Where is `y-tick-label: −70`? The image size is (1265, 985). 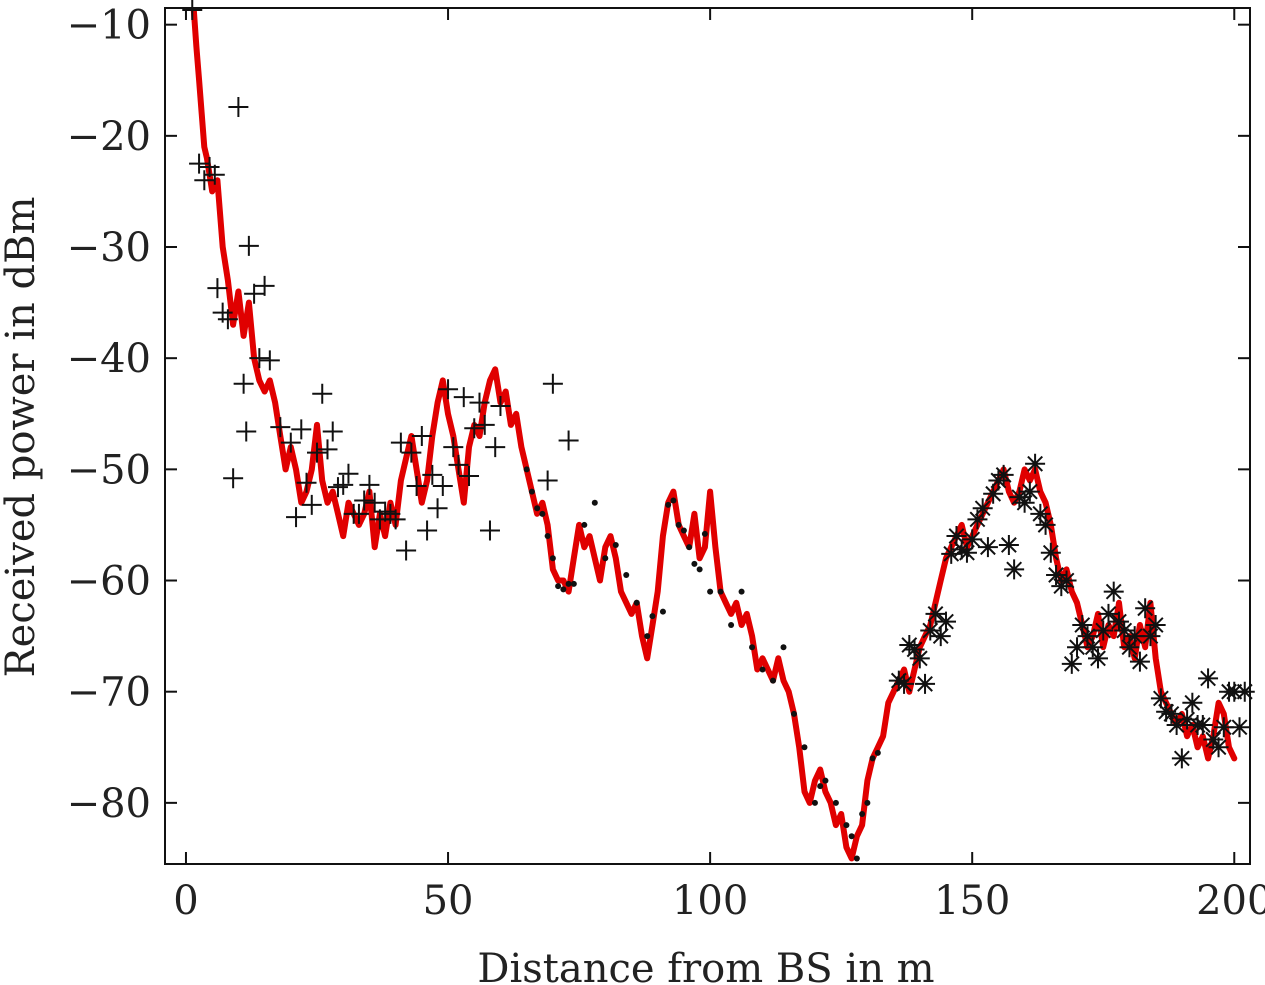 y-tick-label: −70 is located at coordinates (109, 693).